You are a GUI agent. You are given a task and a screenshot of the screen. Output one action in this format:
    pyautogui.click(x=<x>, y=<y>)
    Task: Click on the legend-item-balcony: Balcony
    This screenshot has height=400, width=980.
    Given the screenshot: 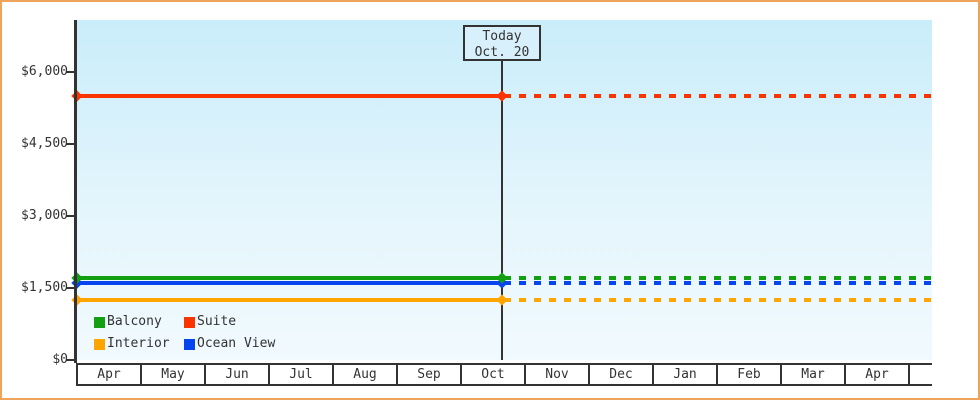 What is the action you would take?
    pyautogui.click(x=139, y=322)
    